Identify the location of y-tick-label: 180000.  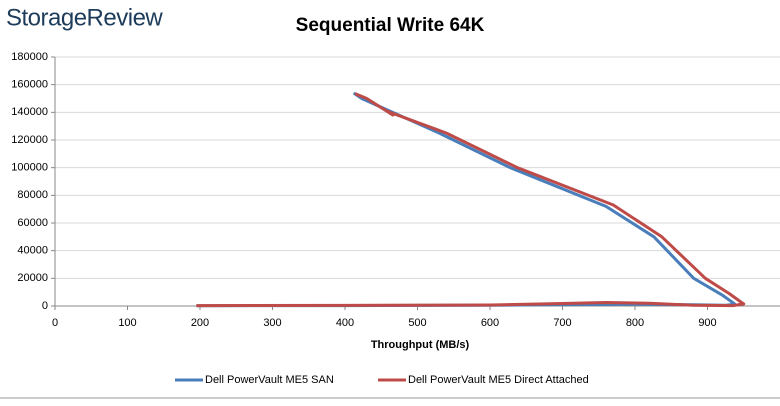
(29, 57).